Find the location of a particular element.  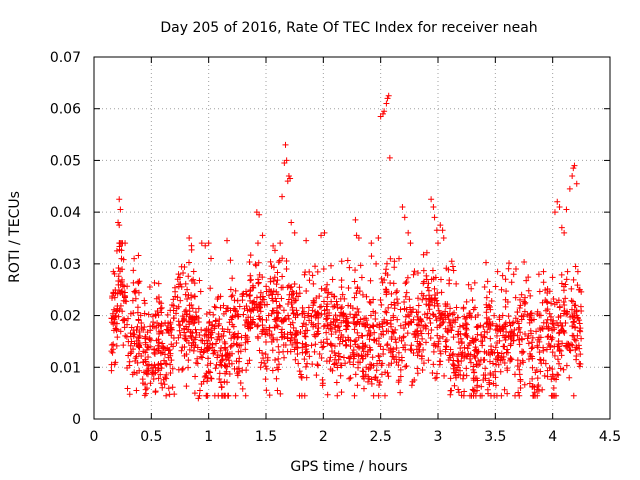

x-tick-label: 2 is located at coordinates (323, 437).